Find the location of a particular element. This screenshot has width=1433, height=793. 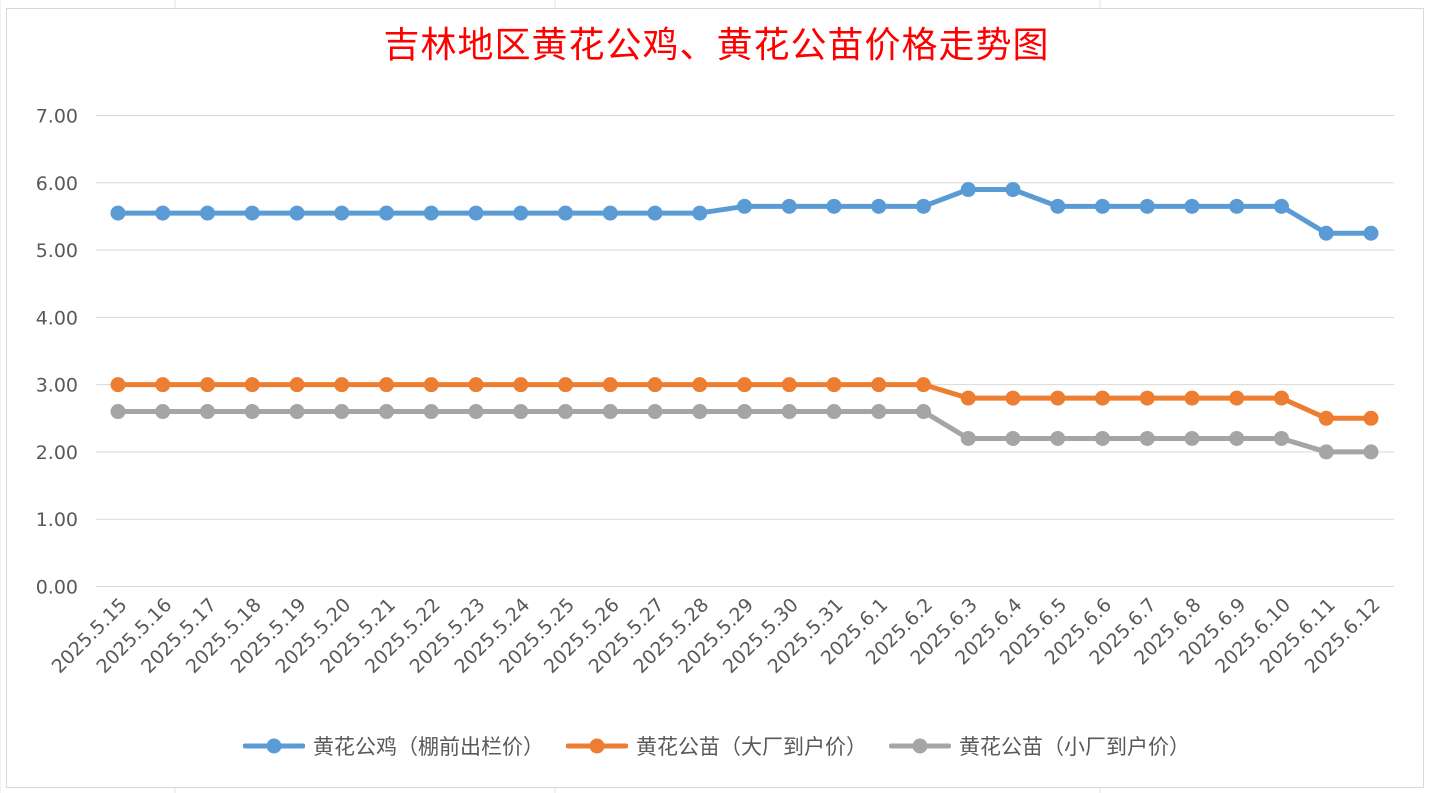

legend-label: 黄花公苗（大厂到户价） is located at coordinates (751, 747).